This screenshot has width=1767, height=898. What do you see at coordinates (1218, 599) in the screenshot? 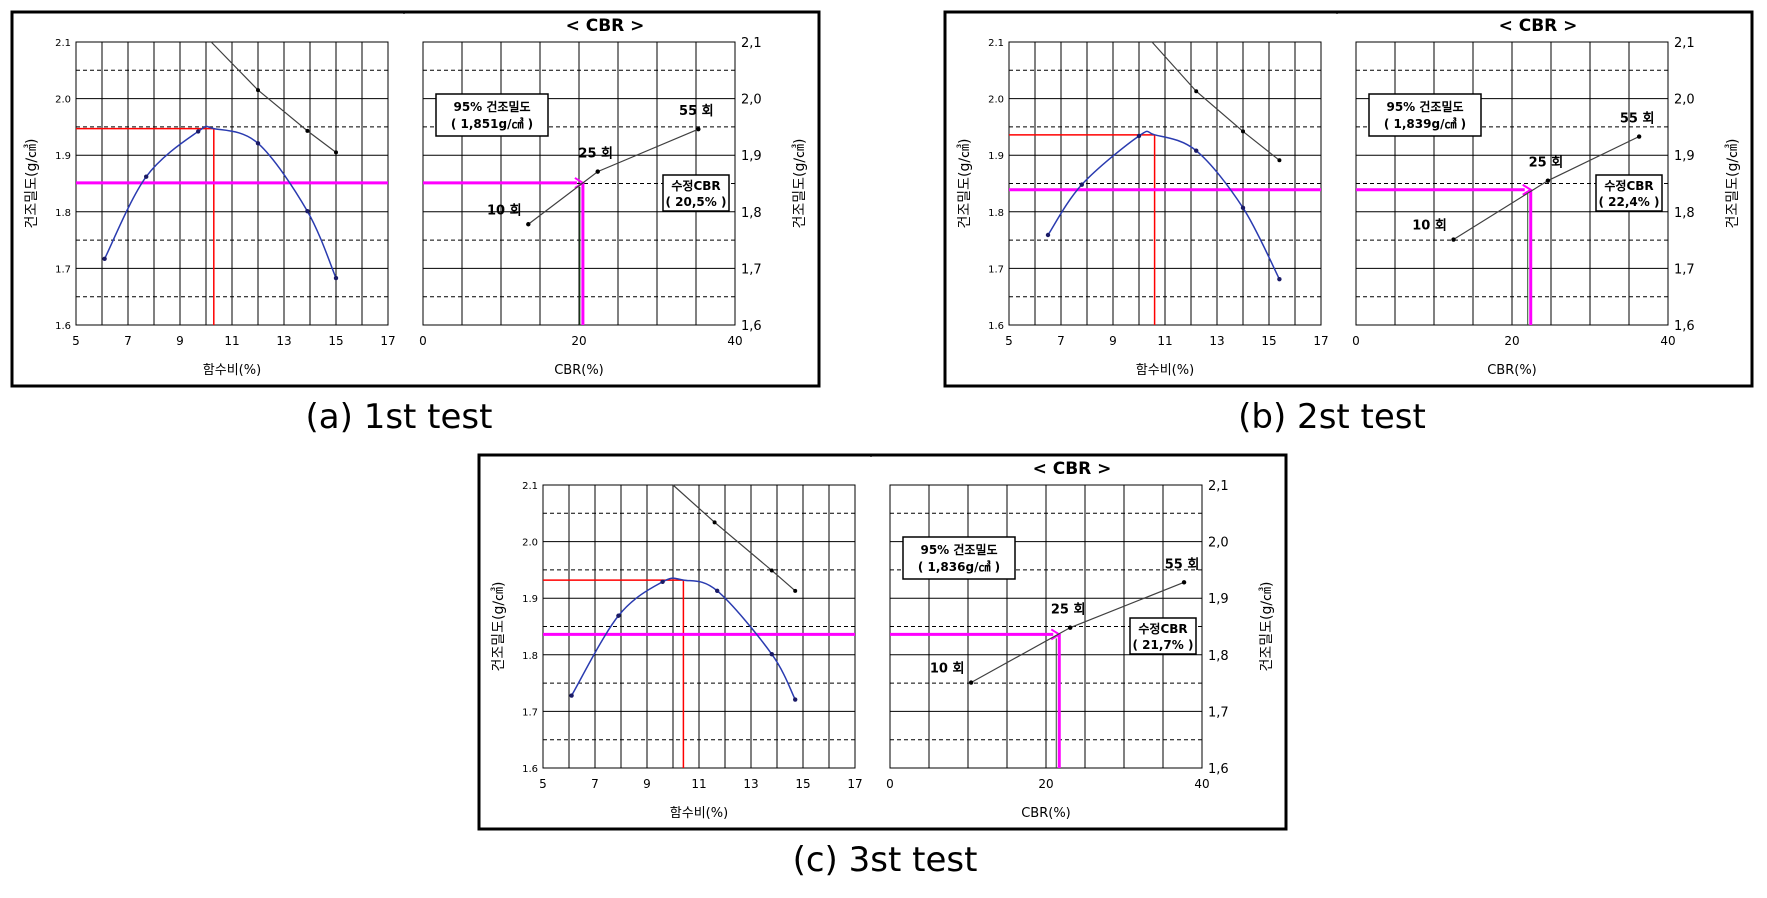
I see `cbr-y-tick-label: 1,9` at bounding box center [1218, 599].